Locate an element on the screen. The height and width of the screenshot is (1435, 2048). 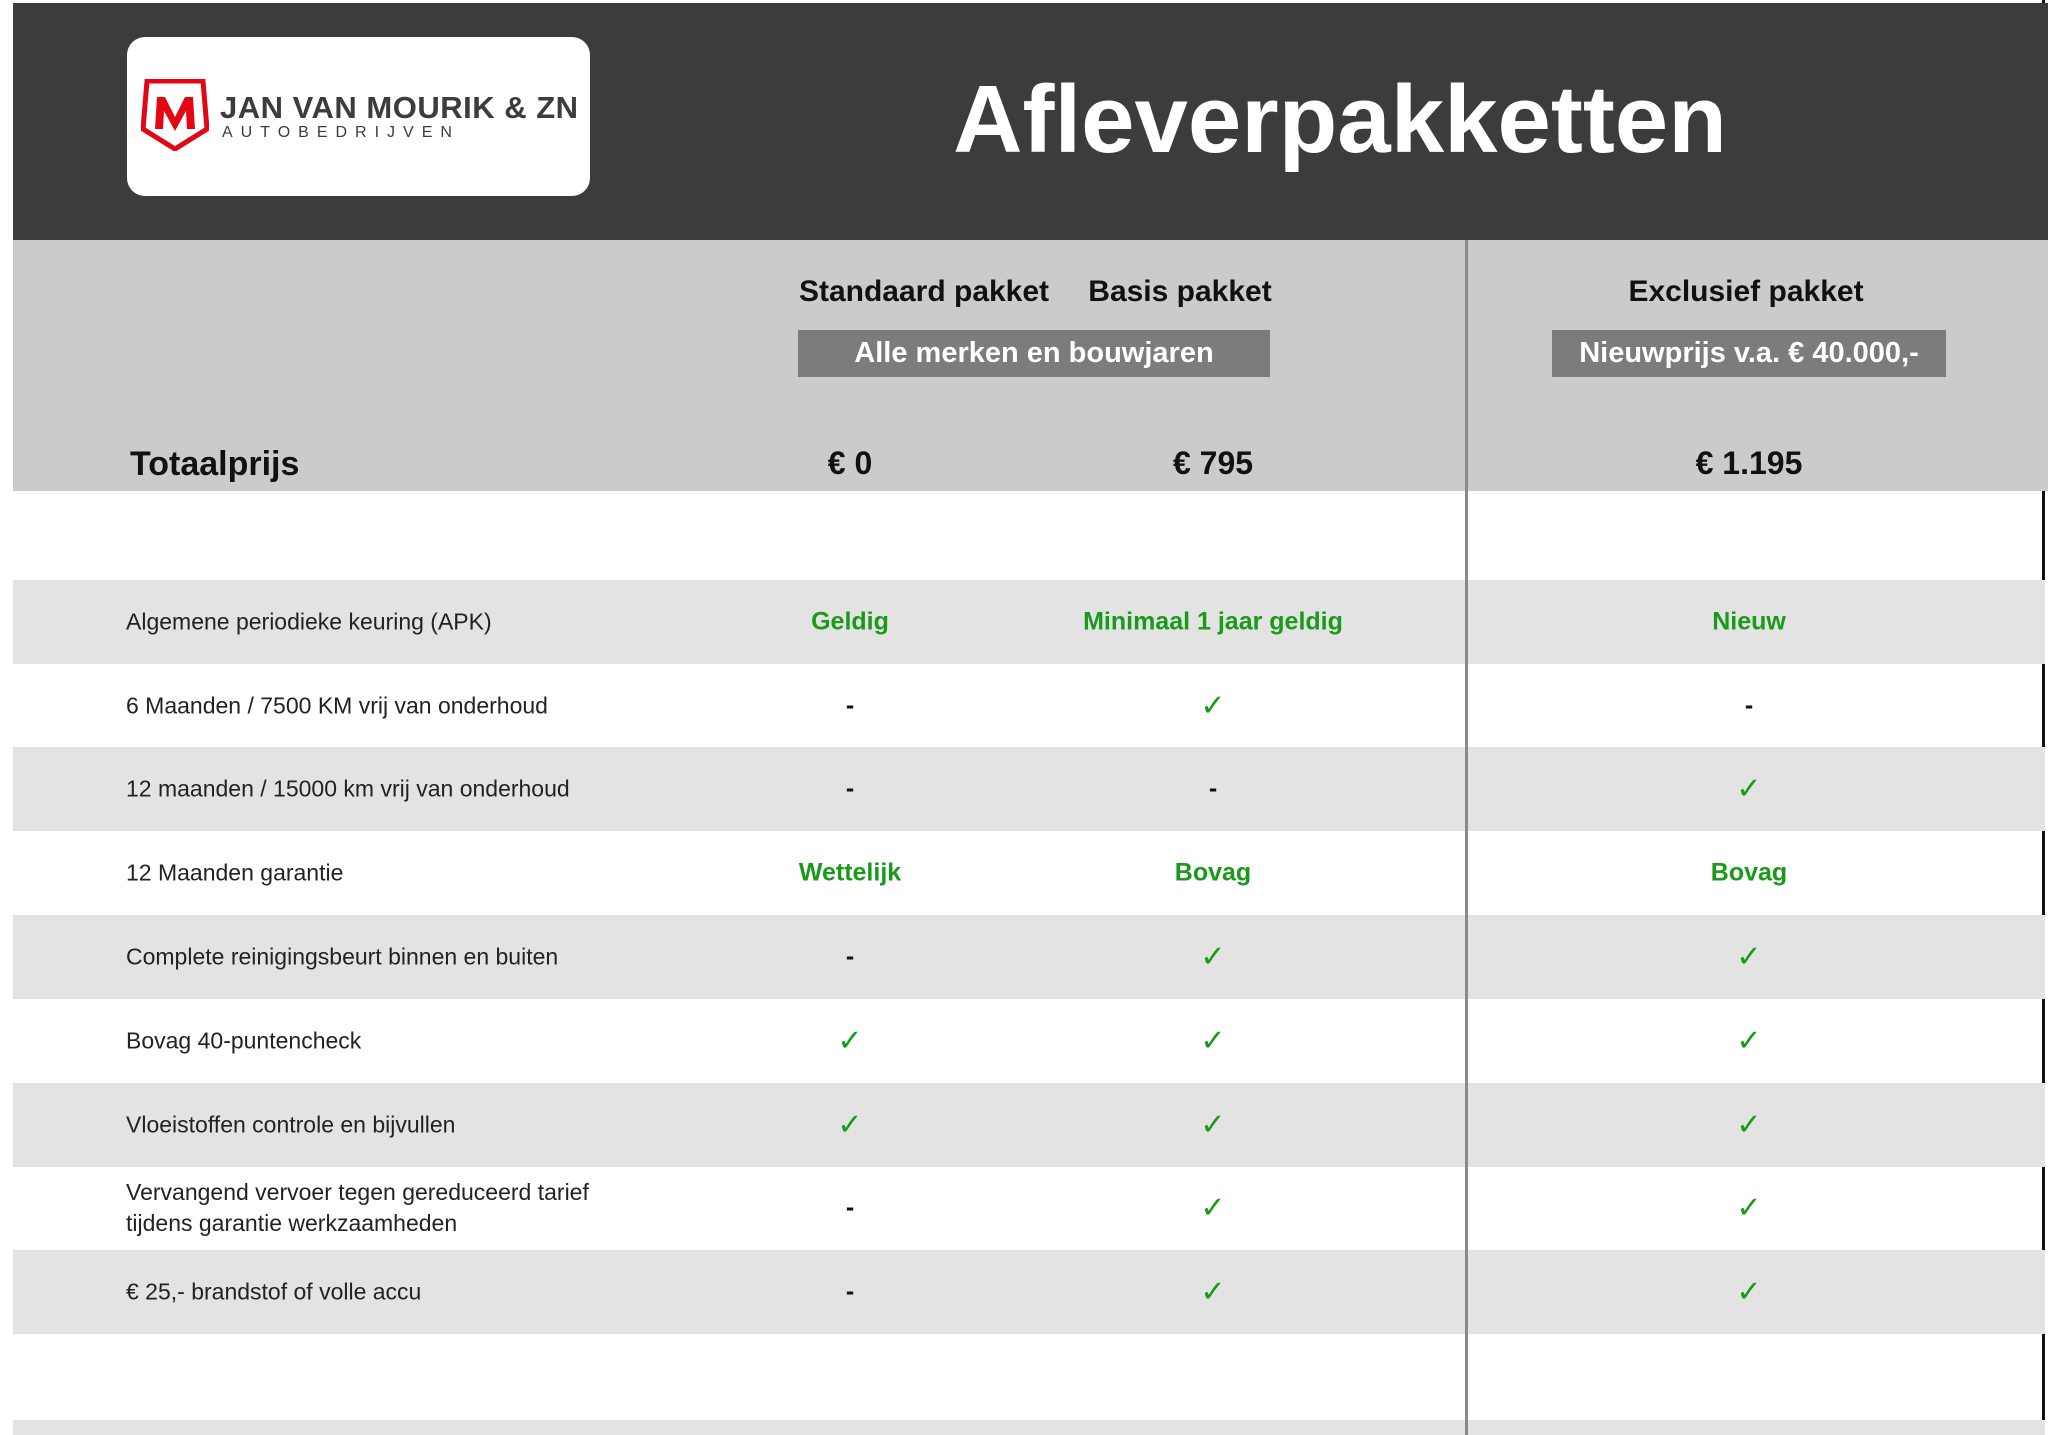
table-row: Vloeistoffen controle en bijvullen ✓ ✓ ✓ is located at coordinates (1029, 1125).